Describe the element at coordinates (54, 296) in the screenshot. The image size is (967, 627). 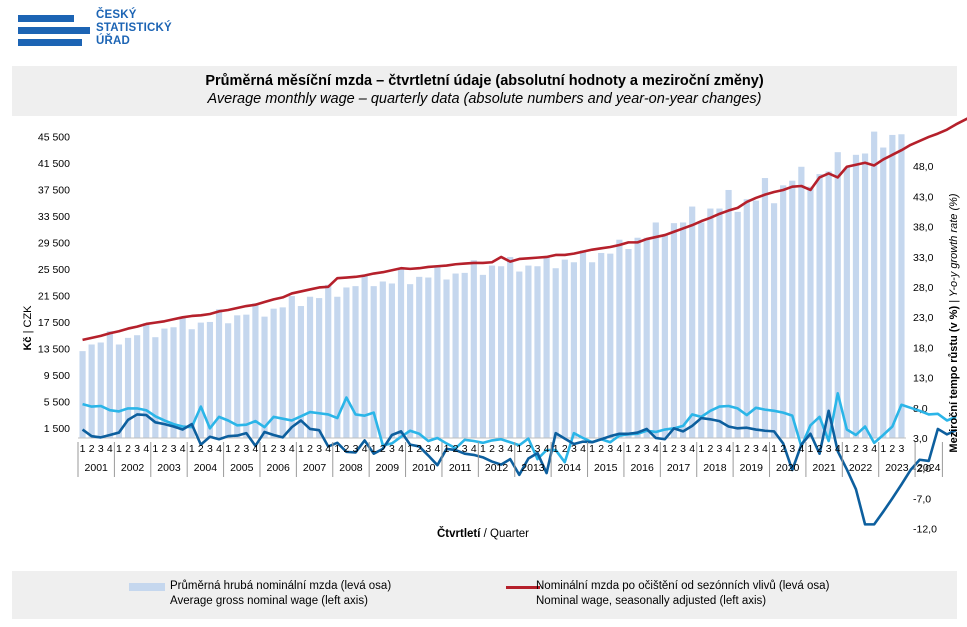
I see `y-left-tick-label: 21 500` at that location.